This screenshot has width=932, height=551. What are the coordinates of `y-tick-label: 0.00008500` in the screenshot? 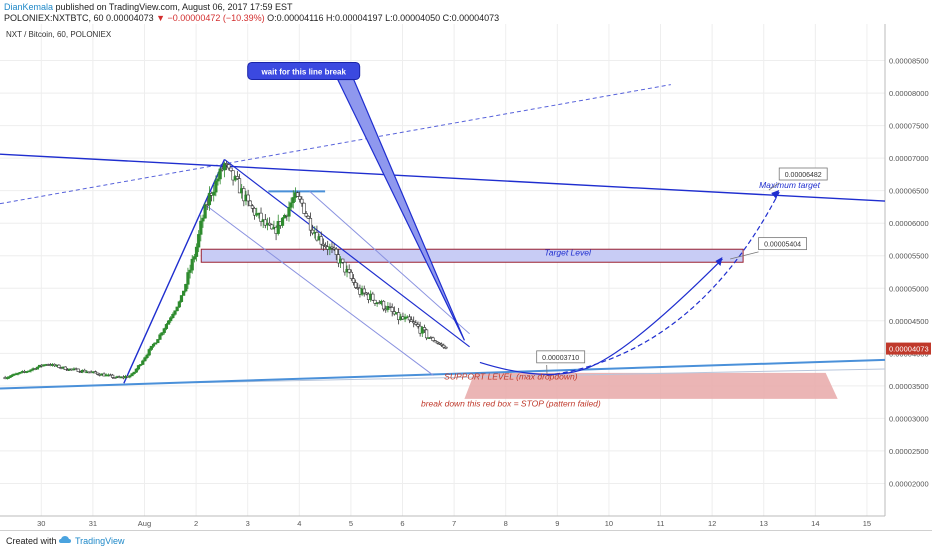 It's located at (909, 61).